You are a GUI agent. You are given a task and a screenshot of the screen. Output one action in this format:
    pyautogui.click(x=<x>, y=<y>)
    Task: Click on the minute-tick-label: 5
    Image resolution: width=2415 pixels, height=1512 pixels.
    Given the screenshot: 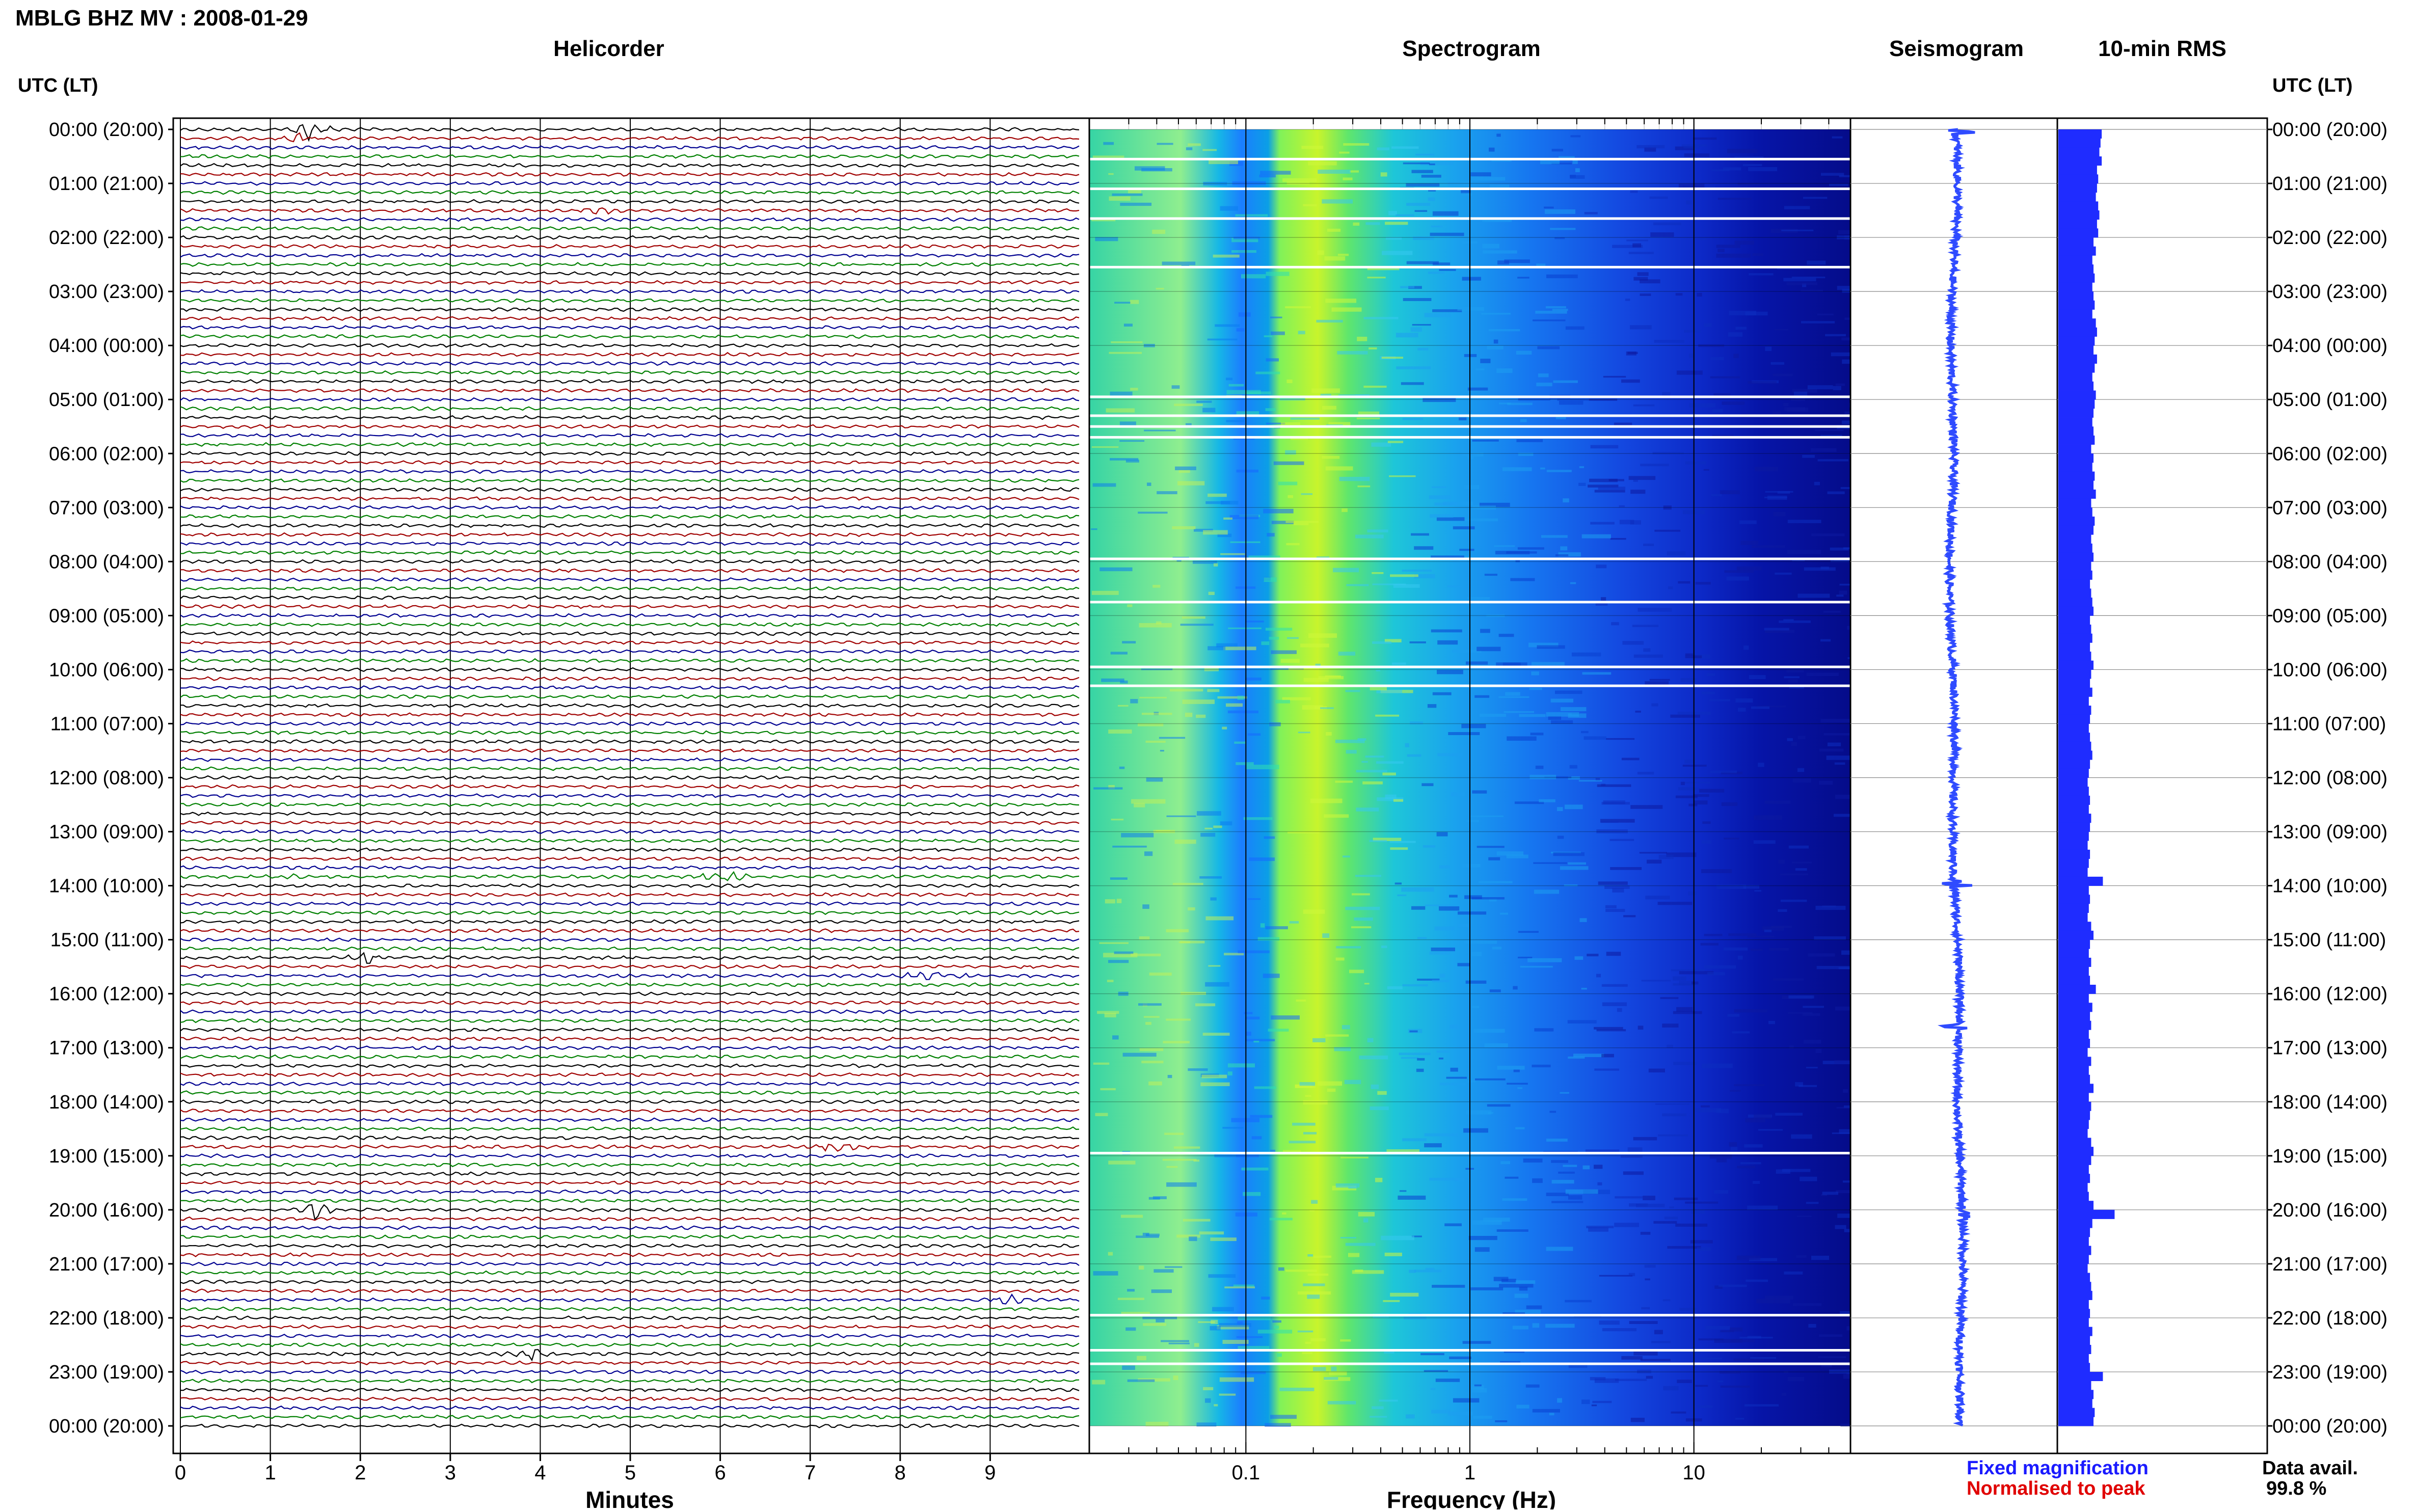 What is the action you would take?
    pyautogui.click(x=630, y=1473)
    